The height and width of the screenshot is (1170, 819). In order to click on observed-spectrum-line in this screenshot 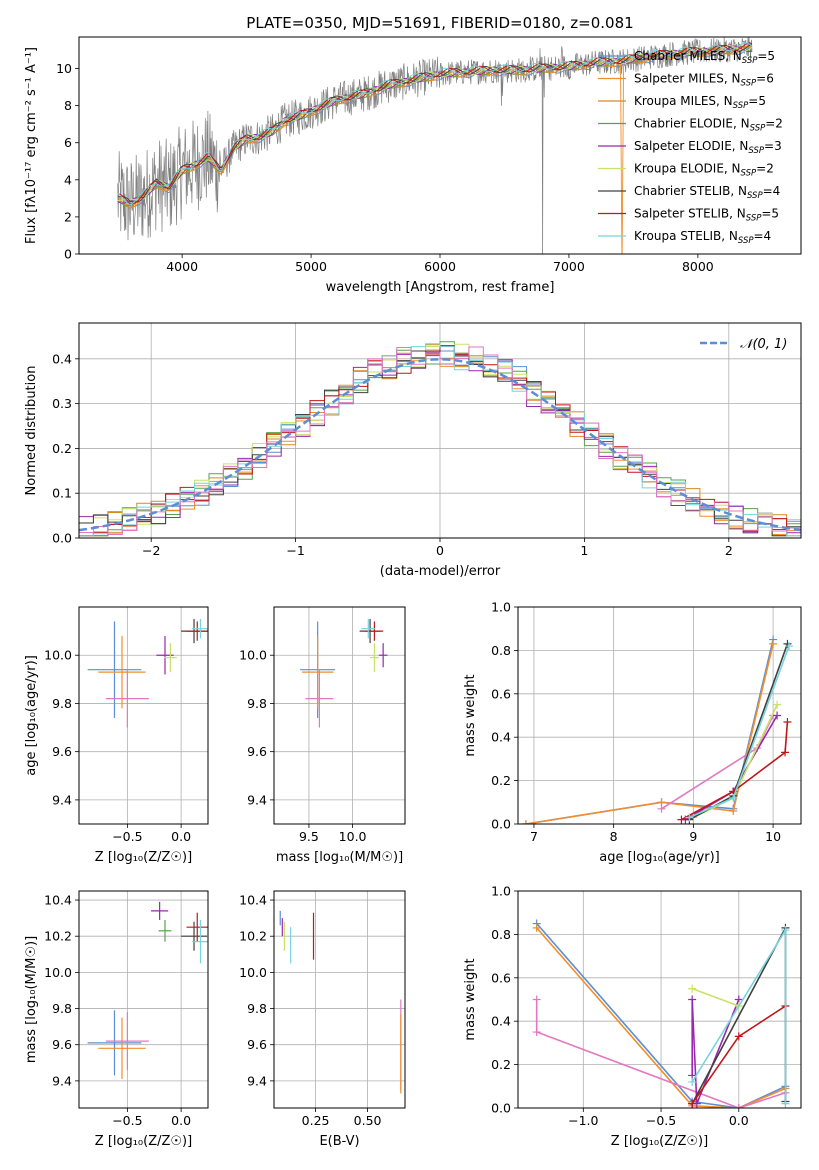, I will do `click(435, 145)`.